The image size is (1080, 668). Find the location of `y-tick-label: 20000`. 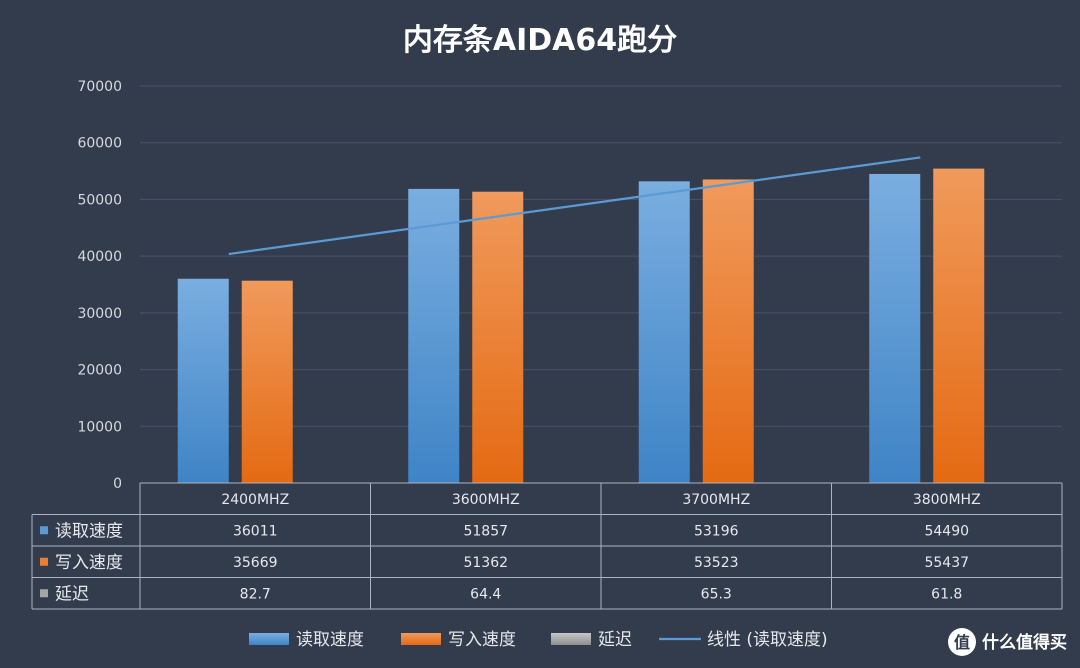

y-tick-label: 20000 is located at coordinates (99, 371).